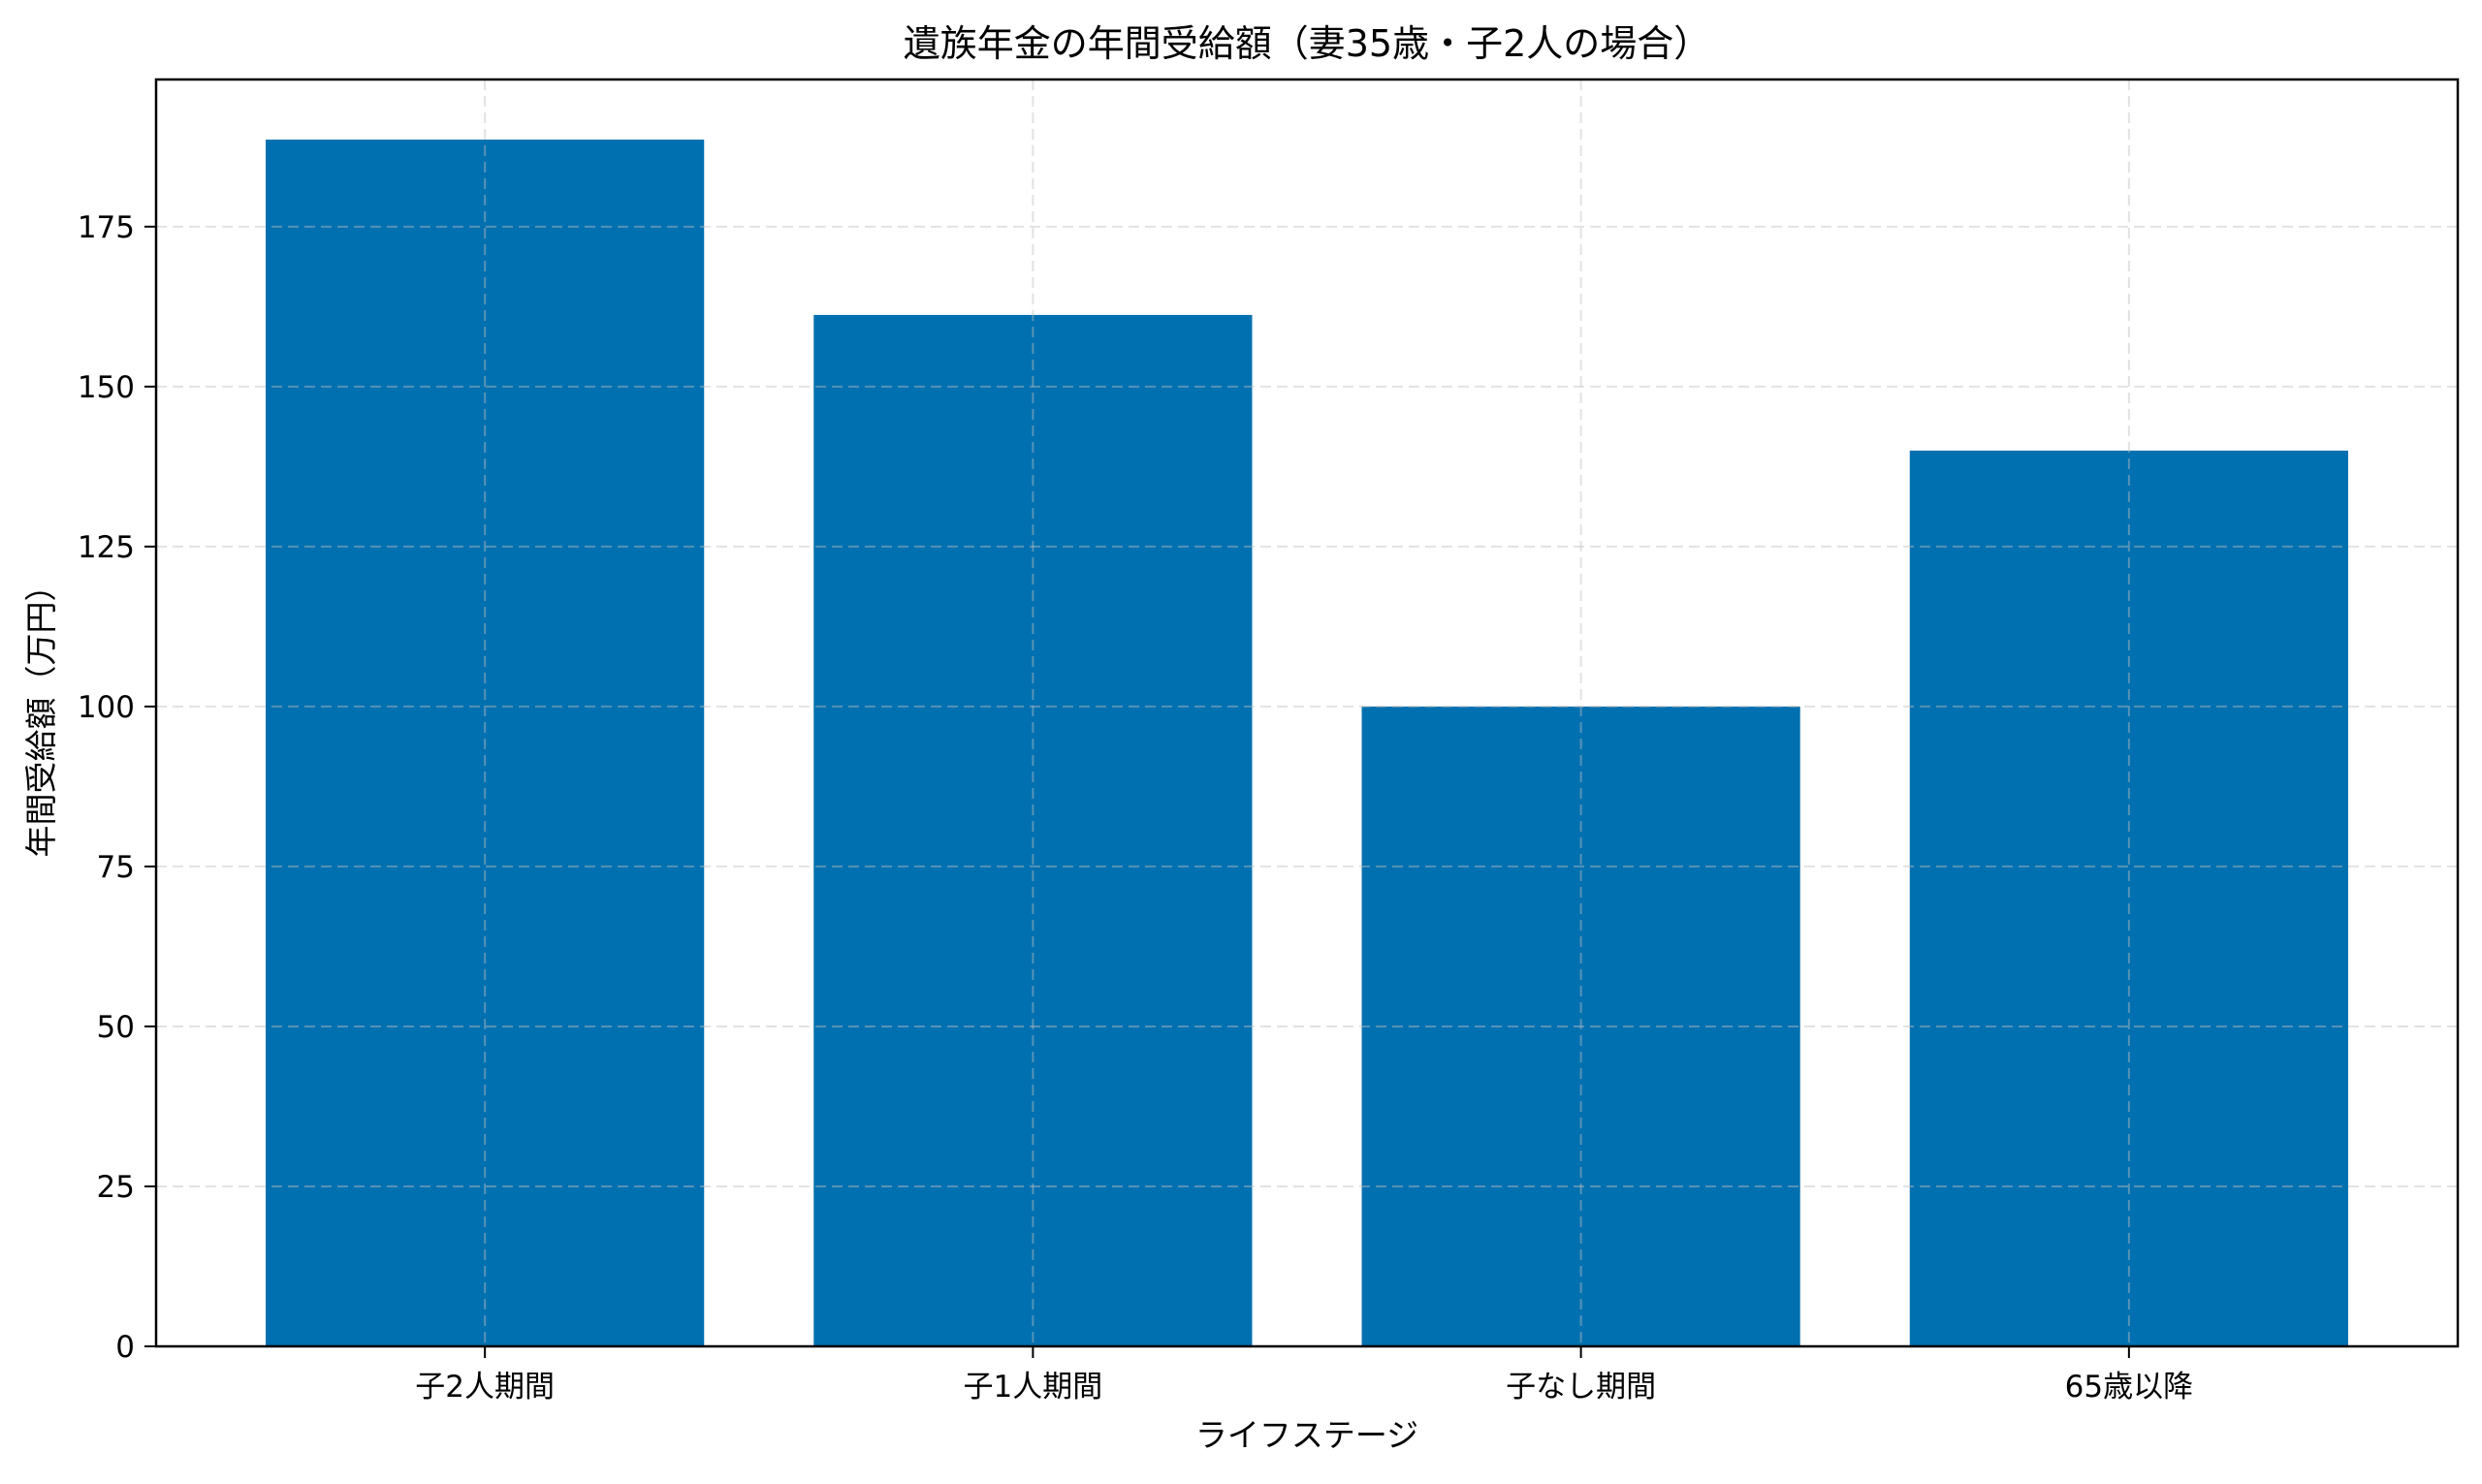 Image resolution: width=2482 pixels, height=1484 pixels. Describe the element at coordinates (117, 788) in the screenshot. I see `y-axis: 0 25 50 75 100 125 150 175` at that location.